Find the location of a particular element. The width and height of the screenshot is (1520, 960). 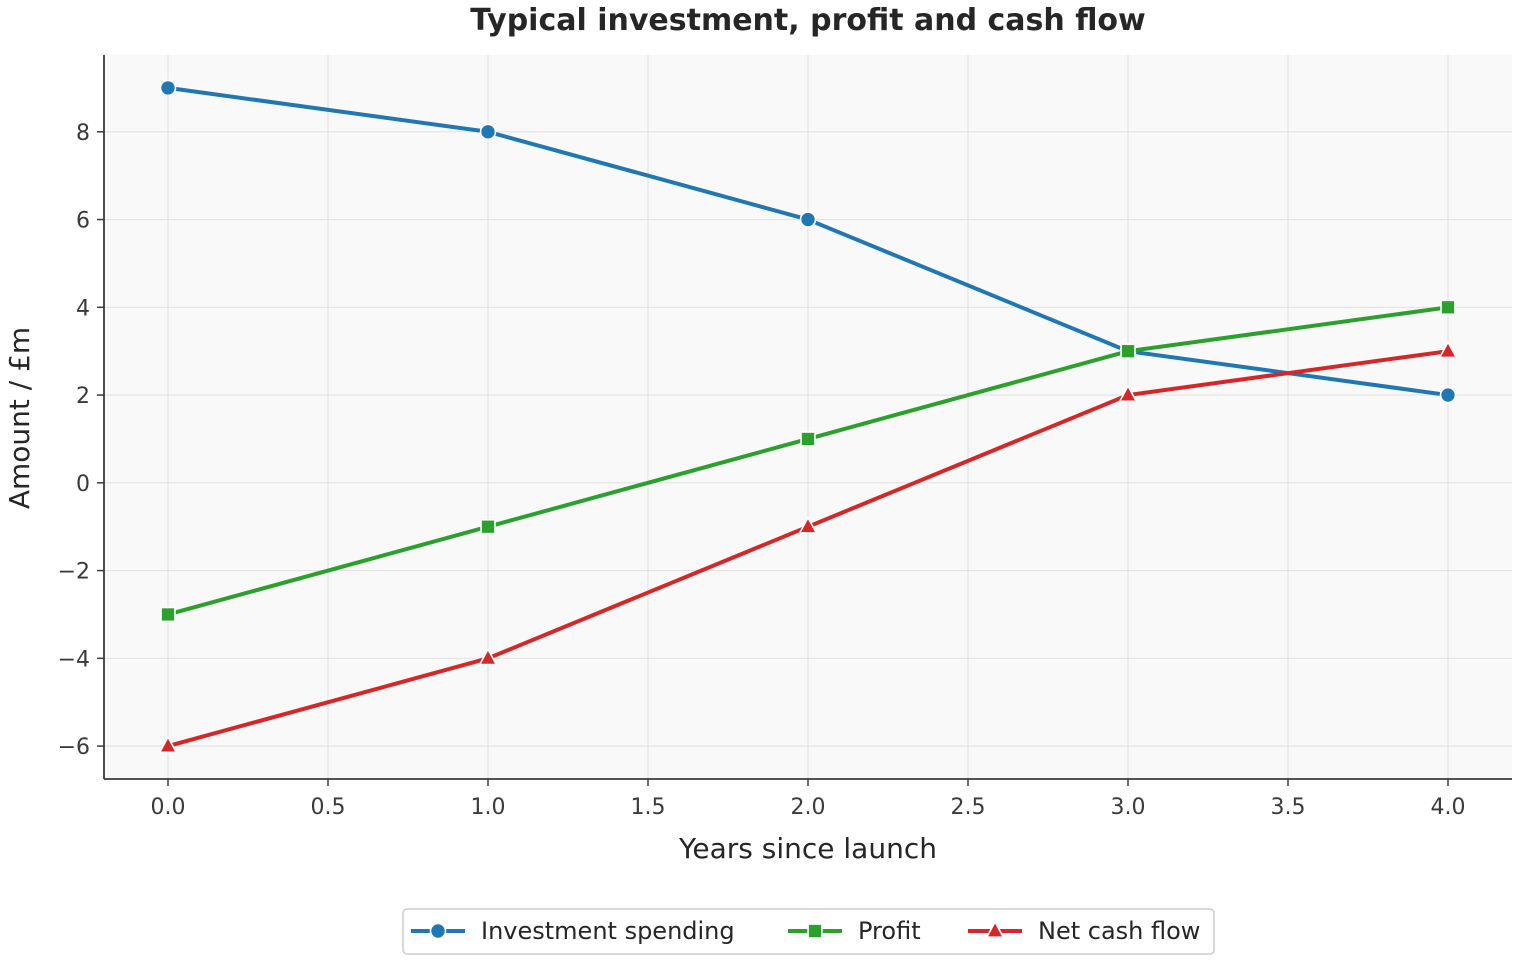

y-tick-label: 0 is located at coordinates (83, 484).